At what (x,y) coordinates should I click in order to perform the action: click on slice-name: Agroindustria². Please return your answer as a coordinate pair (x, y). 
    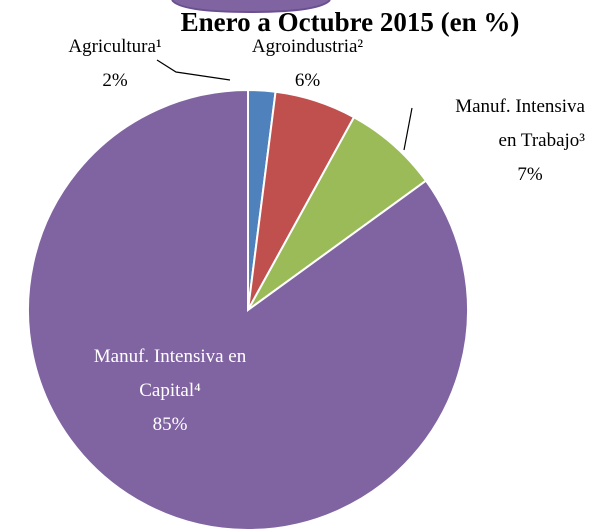
    Looking at the image, I should click on (307, 46).